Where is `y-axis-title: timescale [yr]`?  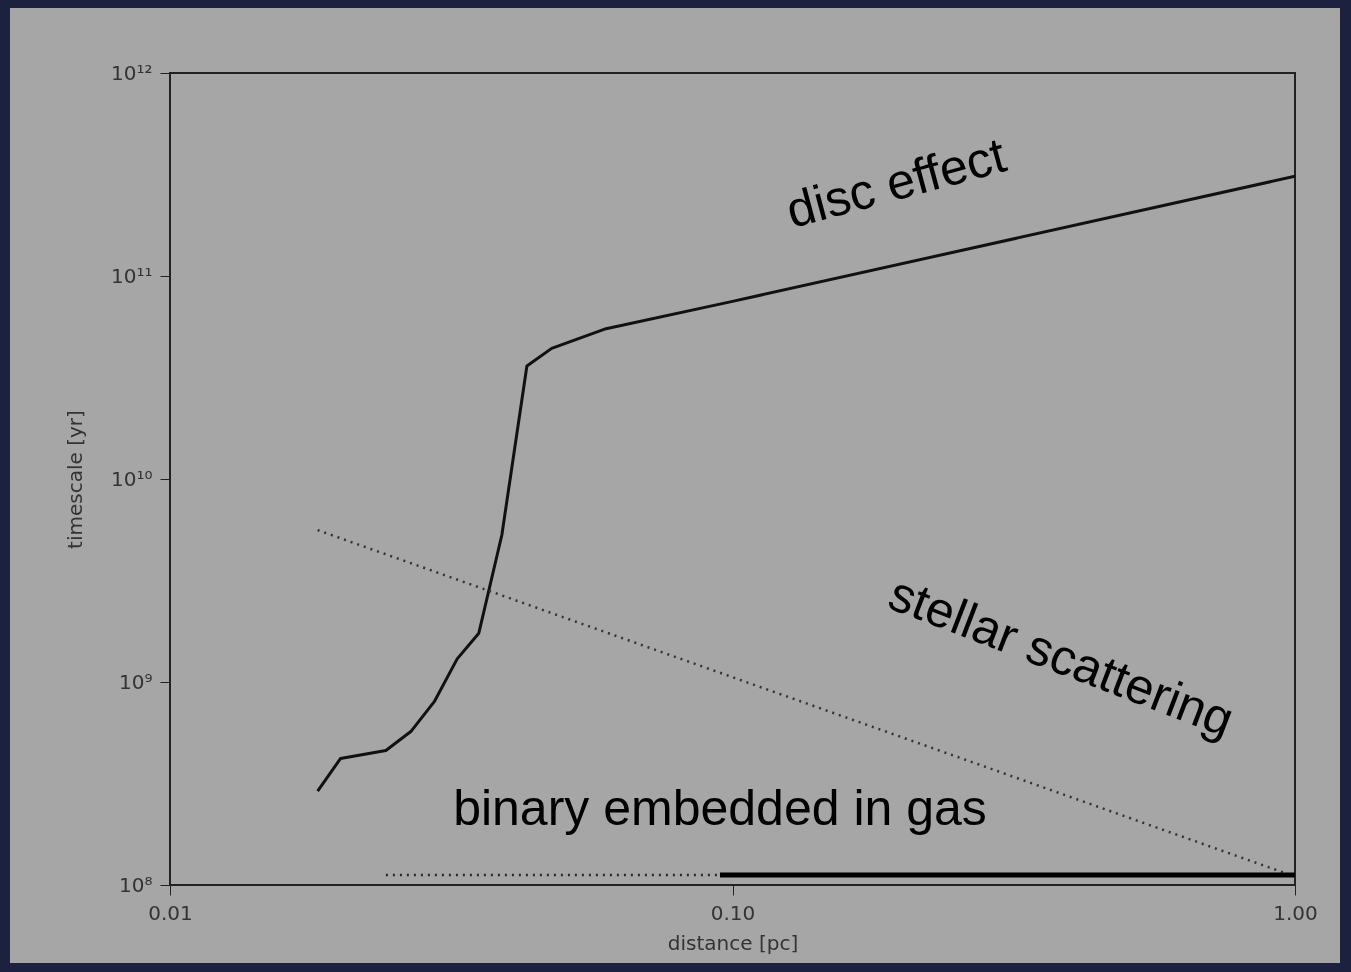
y-axis-title: timescale [yr] is located at coordinates (75, 479).